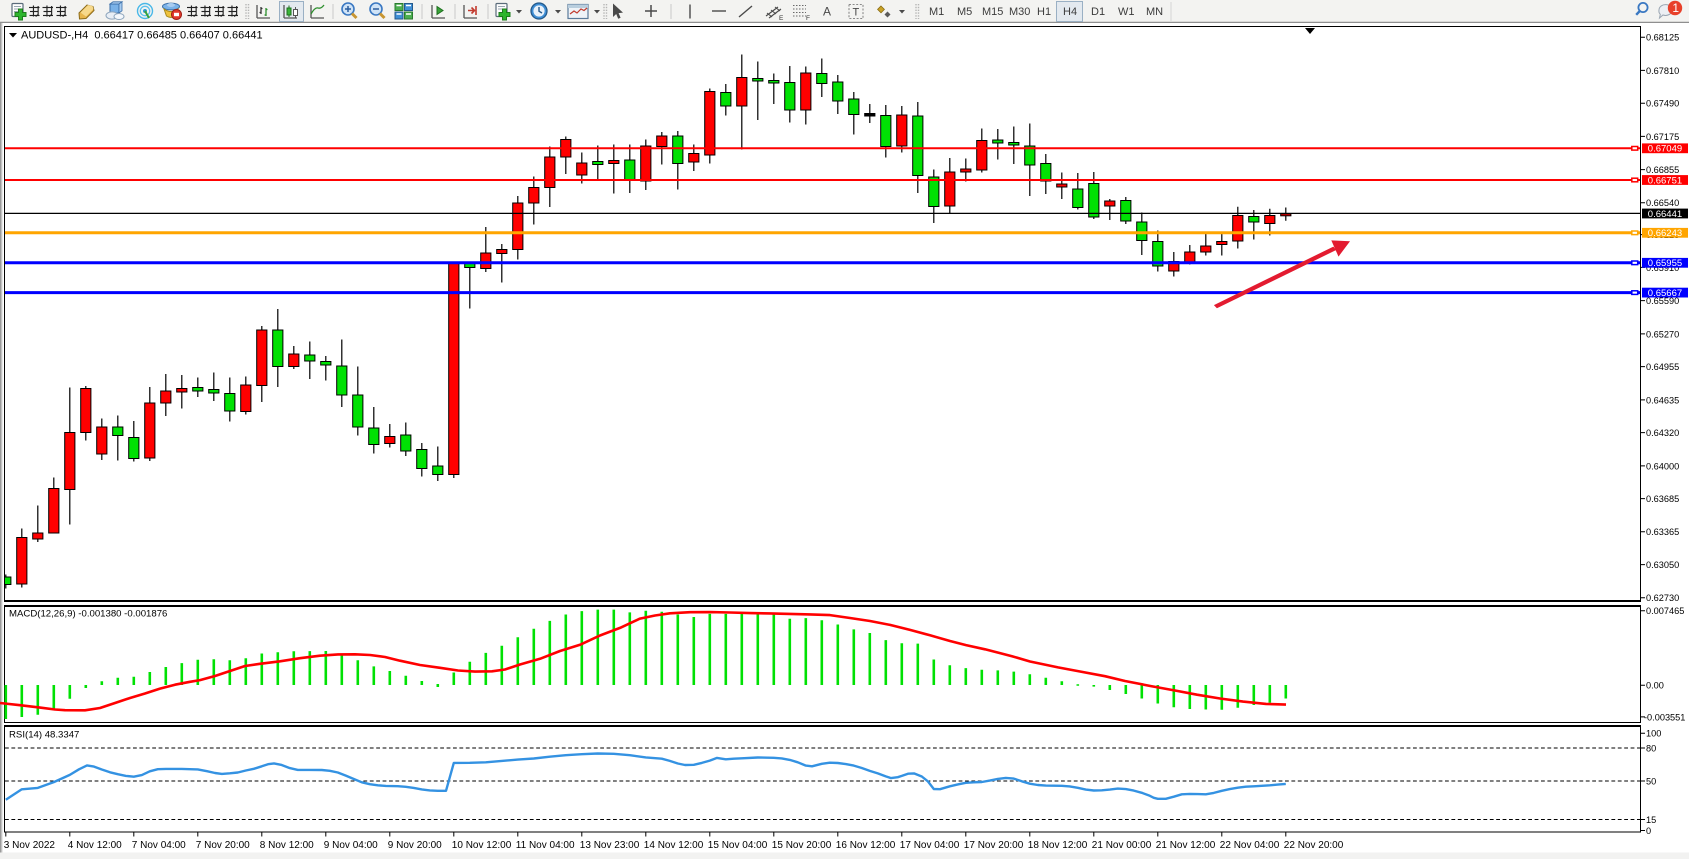  What do you see at coordinates (964, 12) in the screenshot?
I see `svg-text: M5` at bounding box center [964, 12].